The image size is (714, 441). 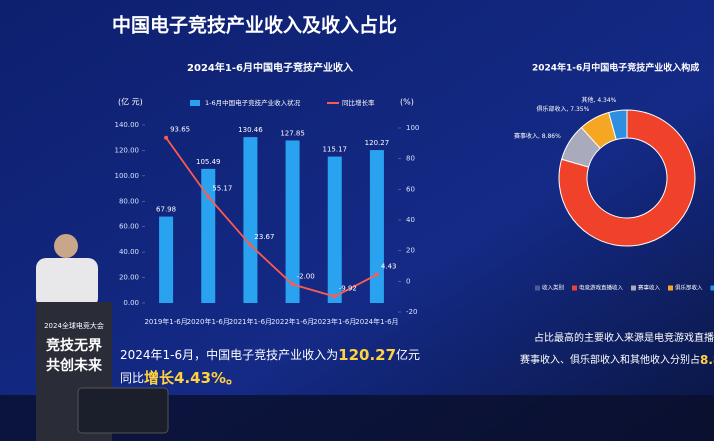 I want to click on x-tick-label: 2023年1-6月, so click(x=334, y=321).